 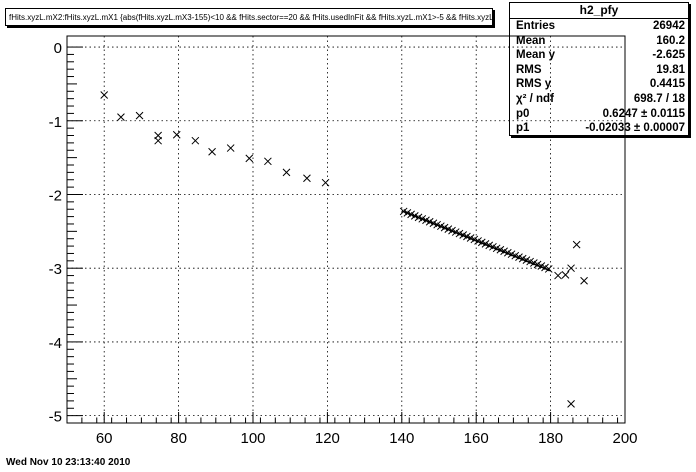 I want to click on y-tick-label: -3, so click(x=55, y=269).